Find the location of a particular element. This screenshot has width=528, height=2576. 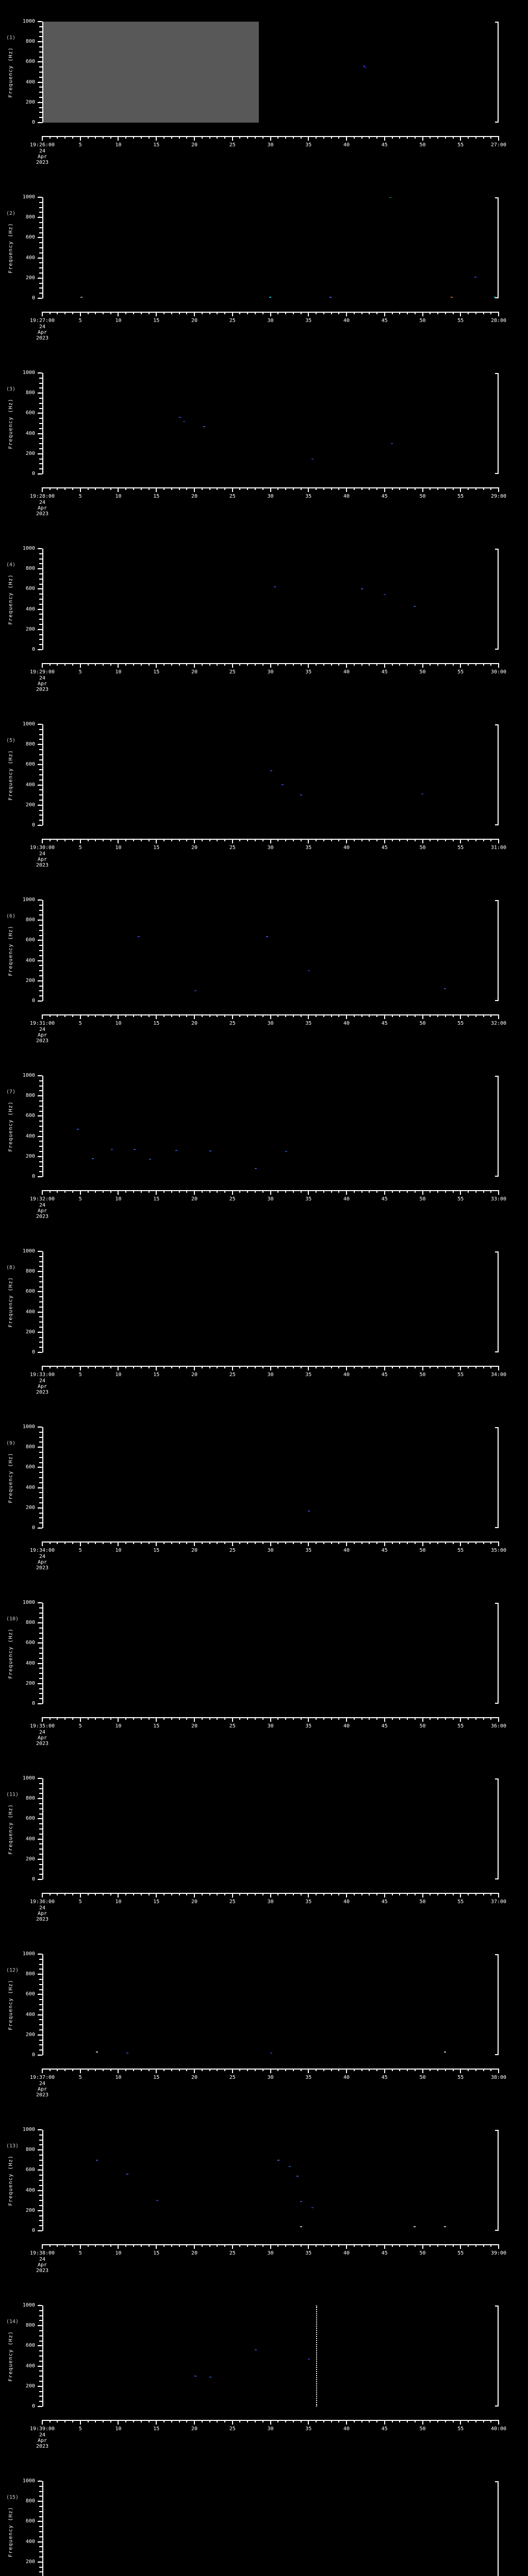

y-axis-right-spine is located at coordinates (499, 1477).